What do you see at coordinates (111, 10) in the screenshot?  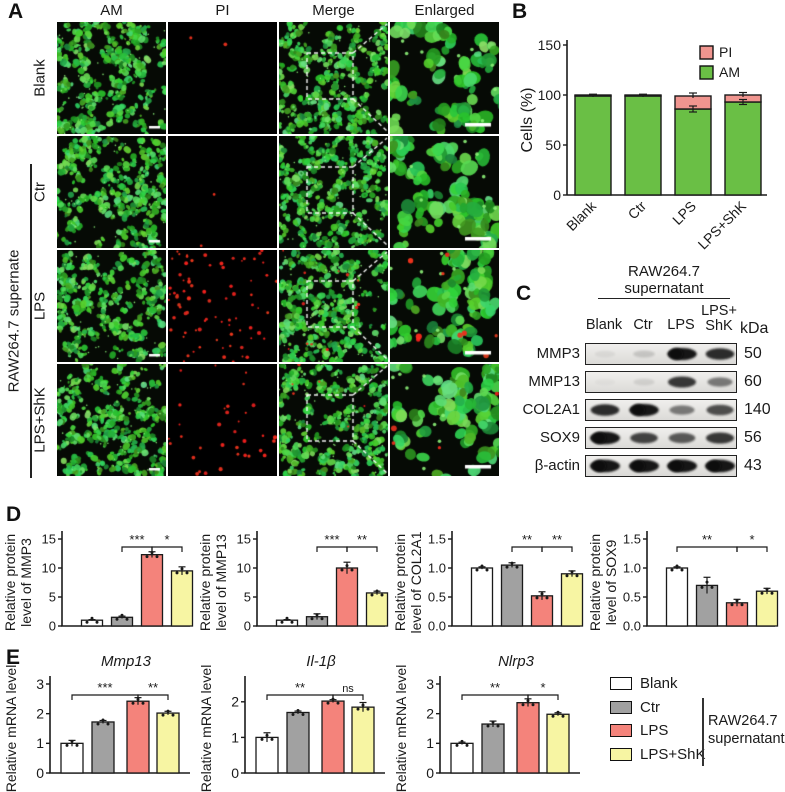 I see `column-header-am: AM` at bounding box center [111, 10].